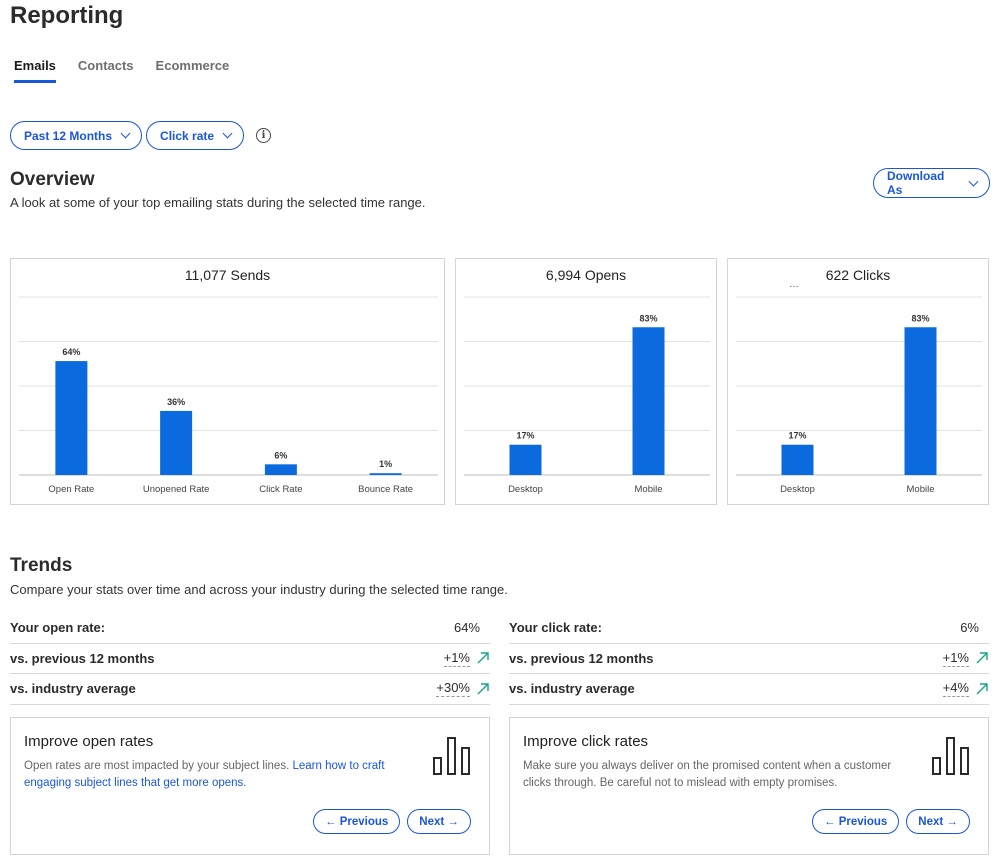 The height and width of the screenshot is (866, 999). What do you see at coordinates (385, 464) in the screenshot?
I see `bar-value-label: 1%` at bounding box center [385, 464].